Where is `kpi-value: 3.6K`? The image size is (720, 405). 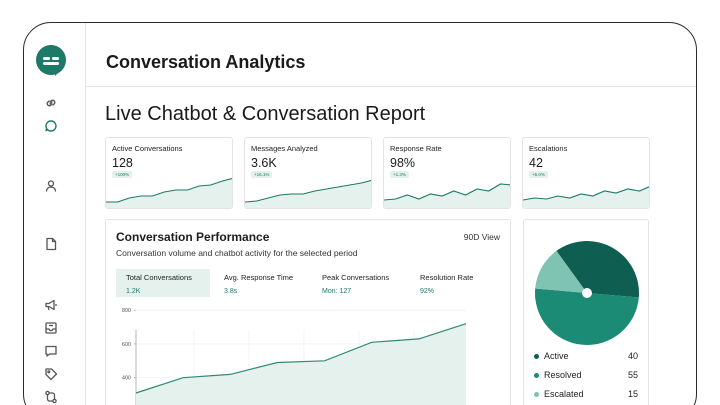
kpi-value: 3.6K is located at coordinates (264, 163).